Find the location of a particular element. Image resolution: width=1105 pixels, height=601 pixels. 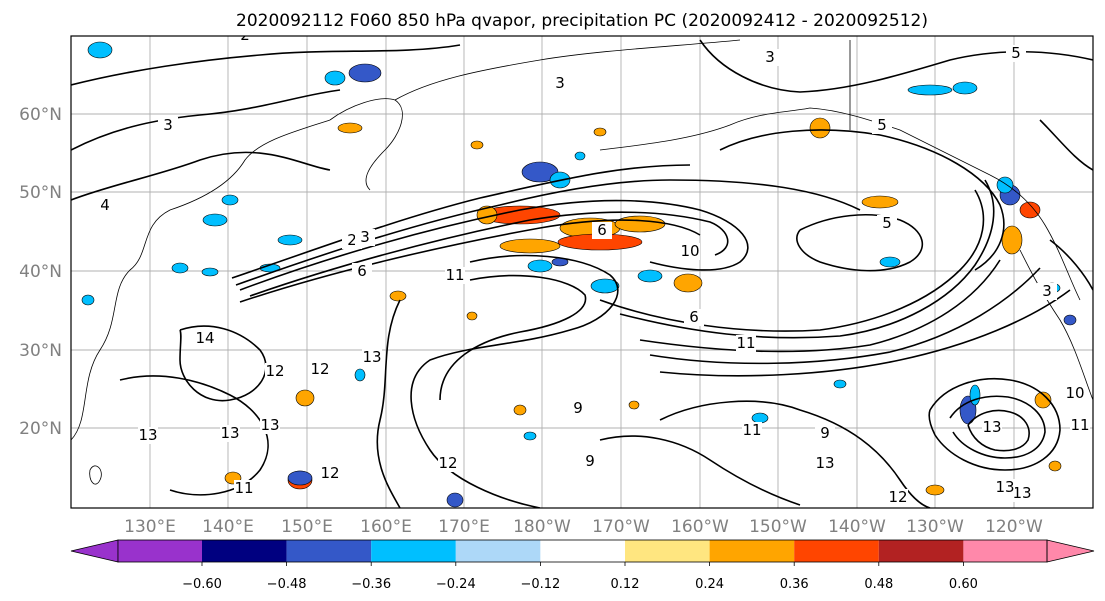

contour-label: 11 is located at coordinates (454, 275).